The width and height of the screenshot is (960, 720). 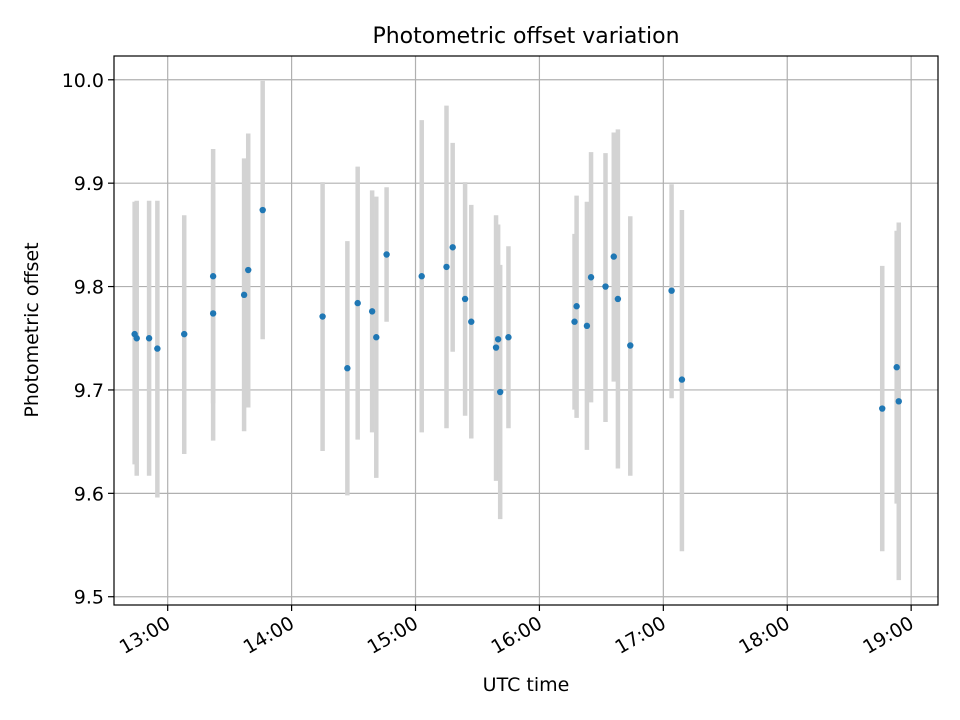 I want to click on x-axis-label: UTC time, so click(x=526, y=685).